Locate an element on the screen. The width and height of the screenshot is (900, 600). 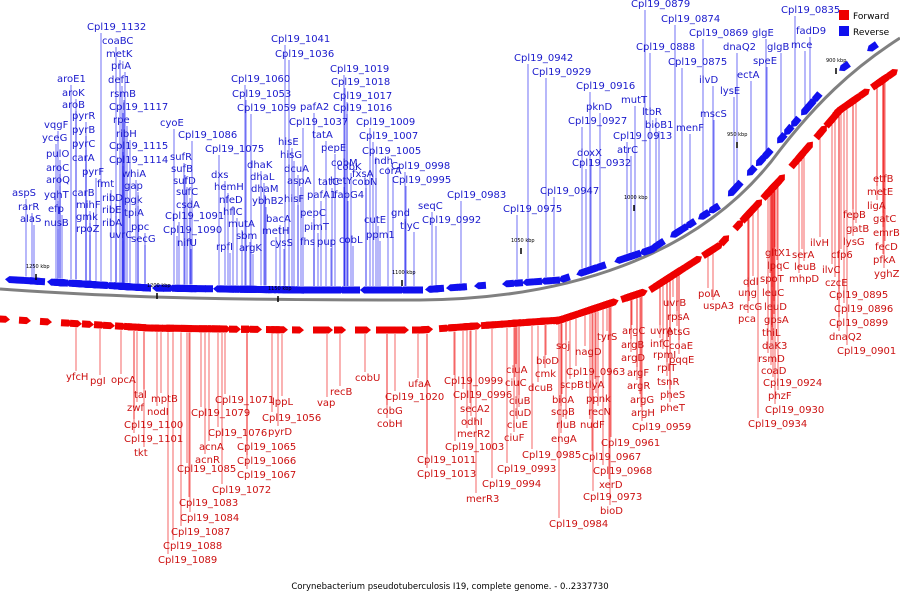
gene-label-reverse: metK is located at coordinates (119, 54).